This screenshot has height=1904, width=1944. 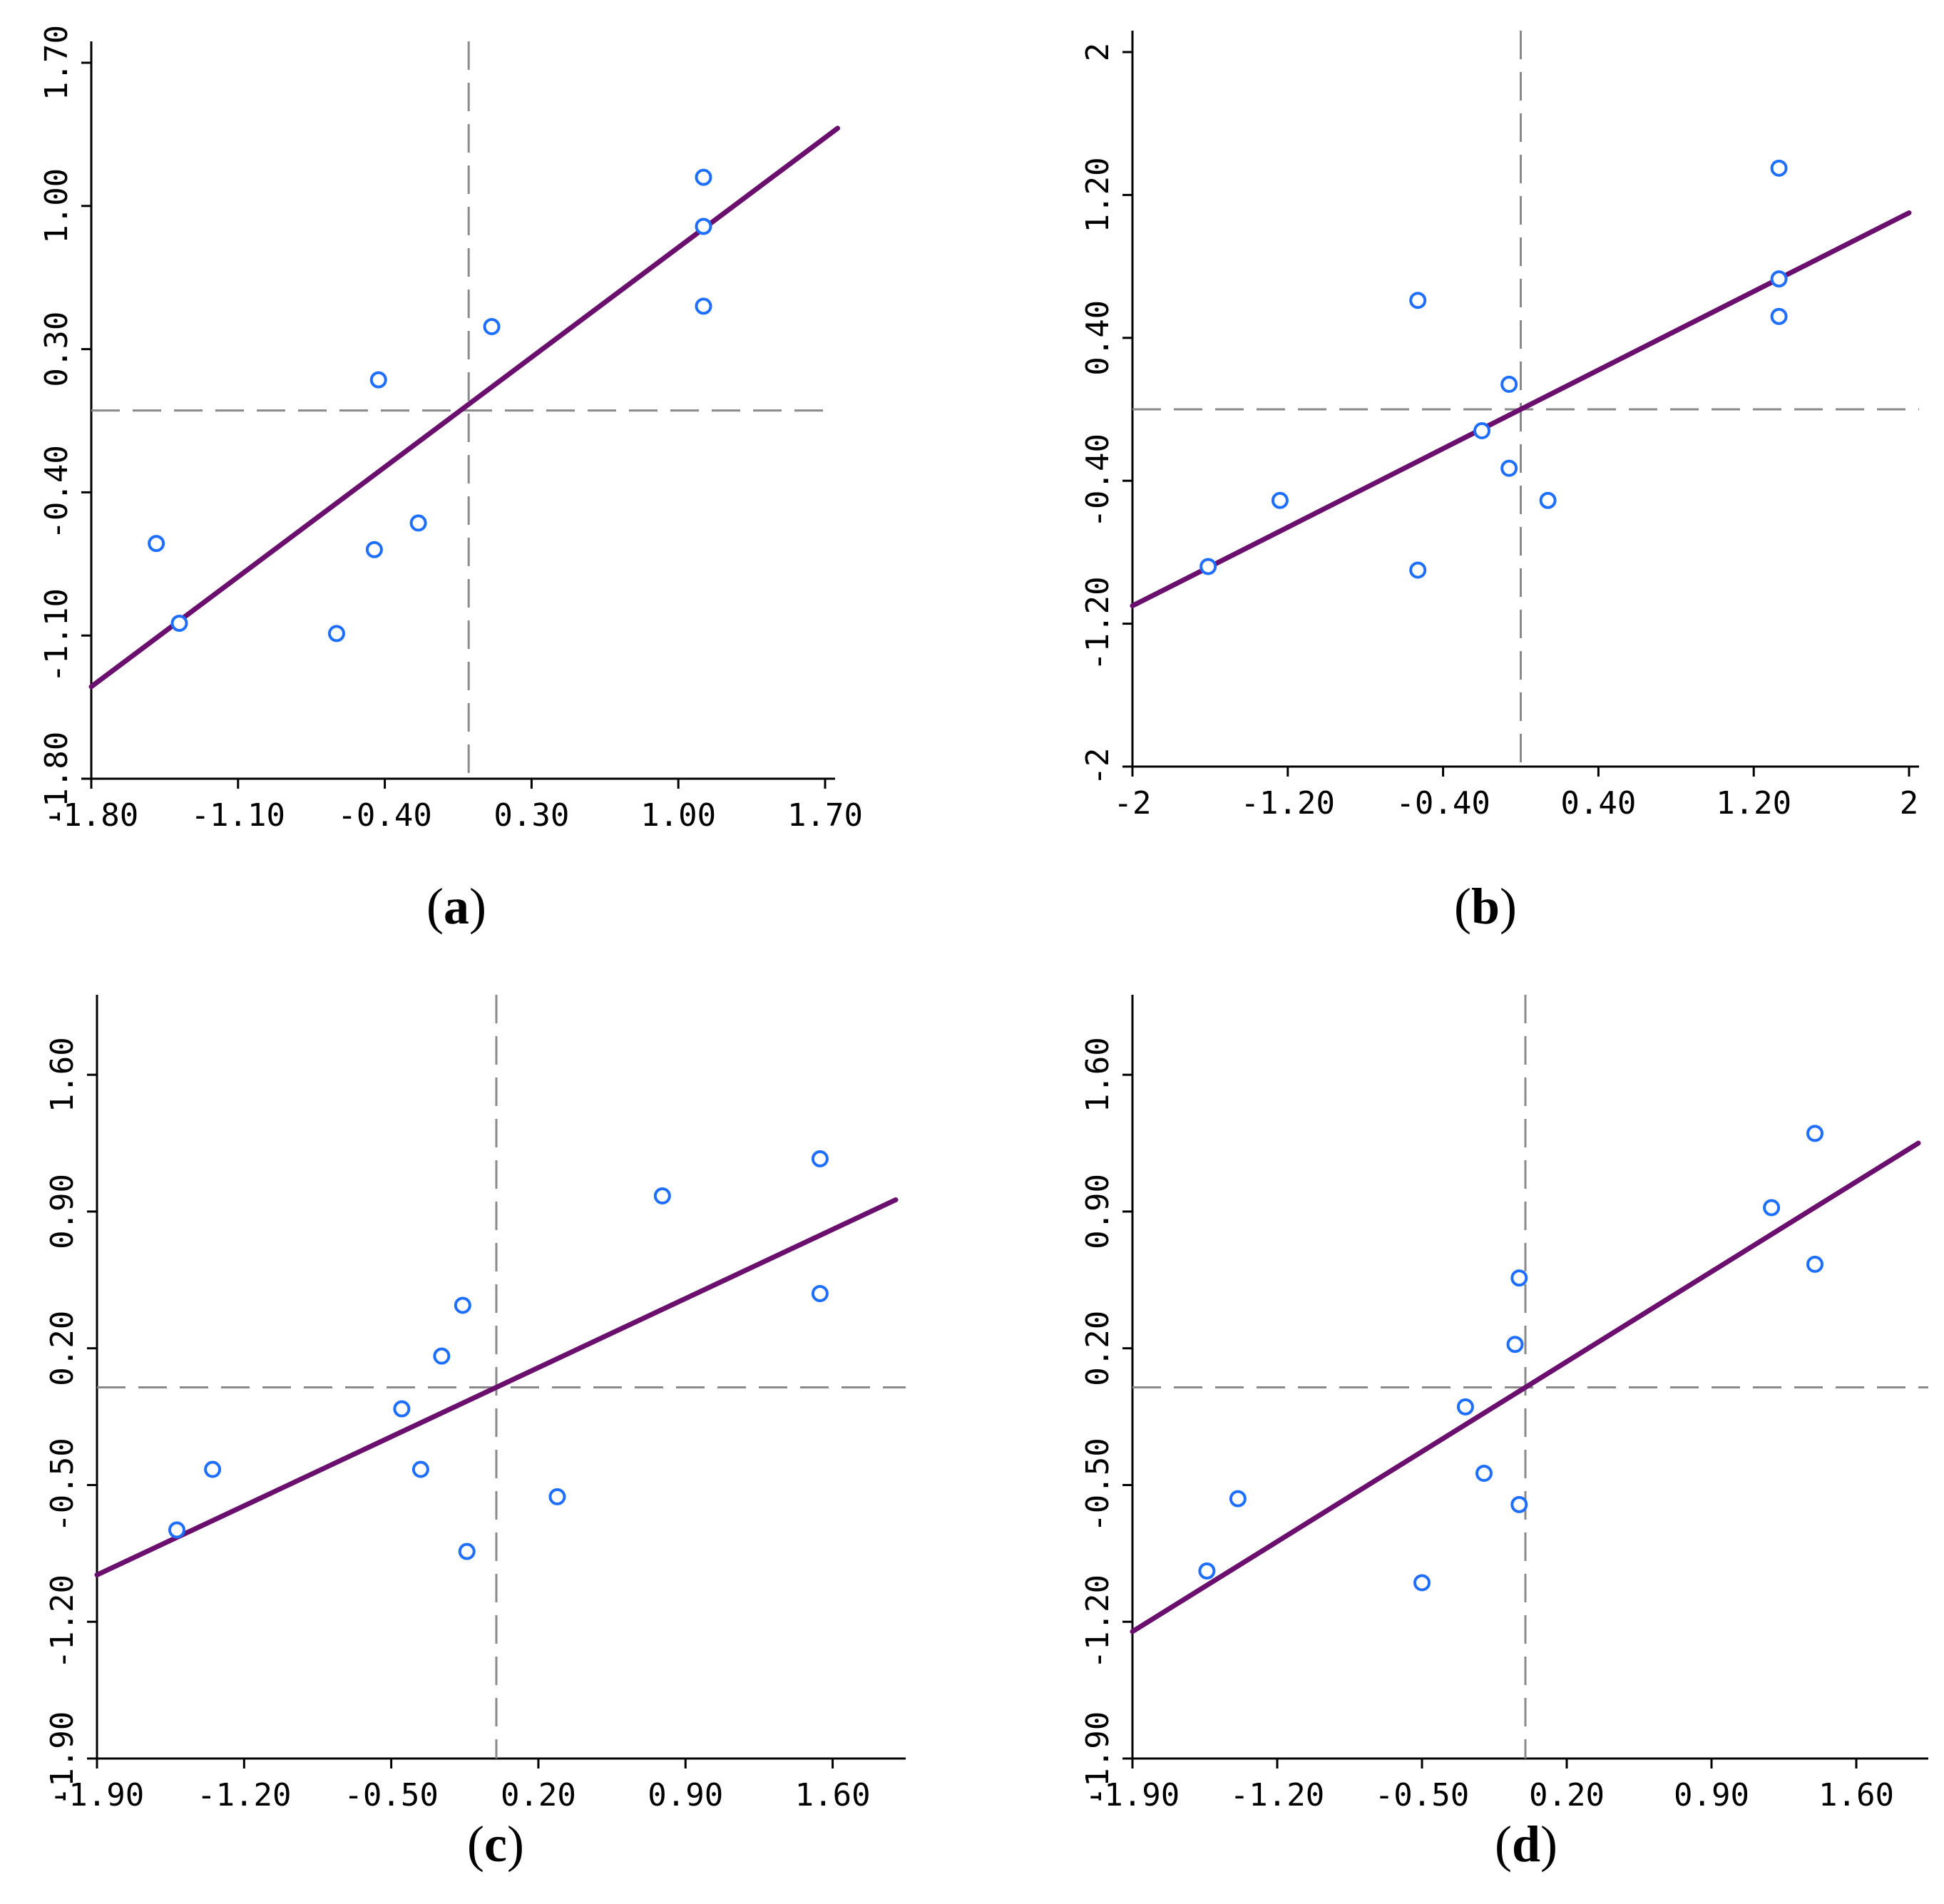 I want to click on x-tick-label: -2, so click(x=1133, y=803).